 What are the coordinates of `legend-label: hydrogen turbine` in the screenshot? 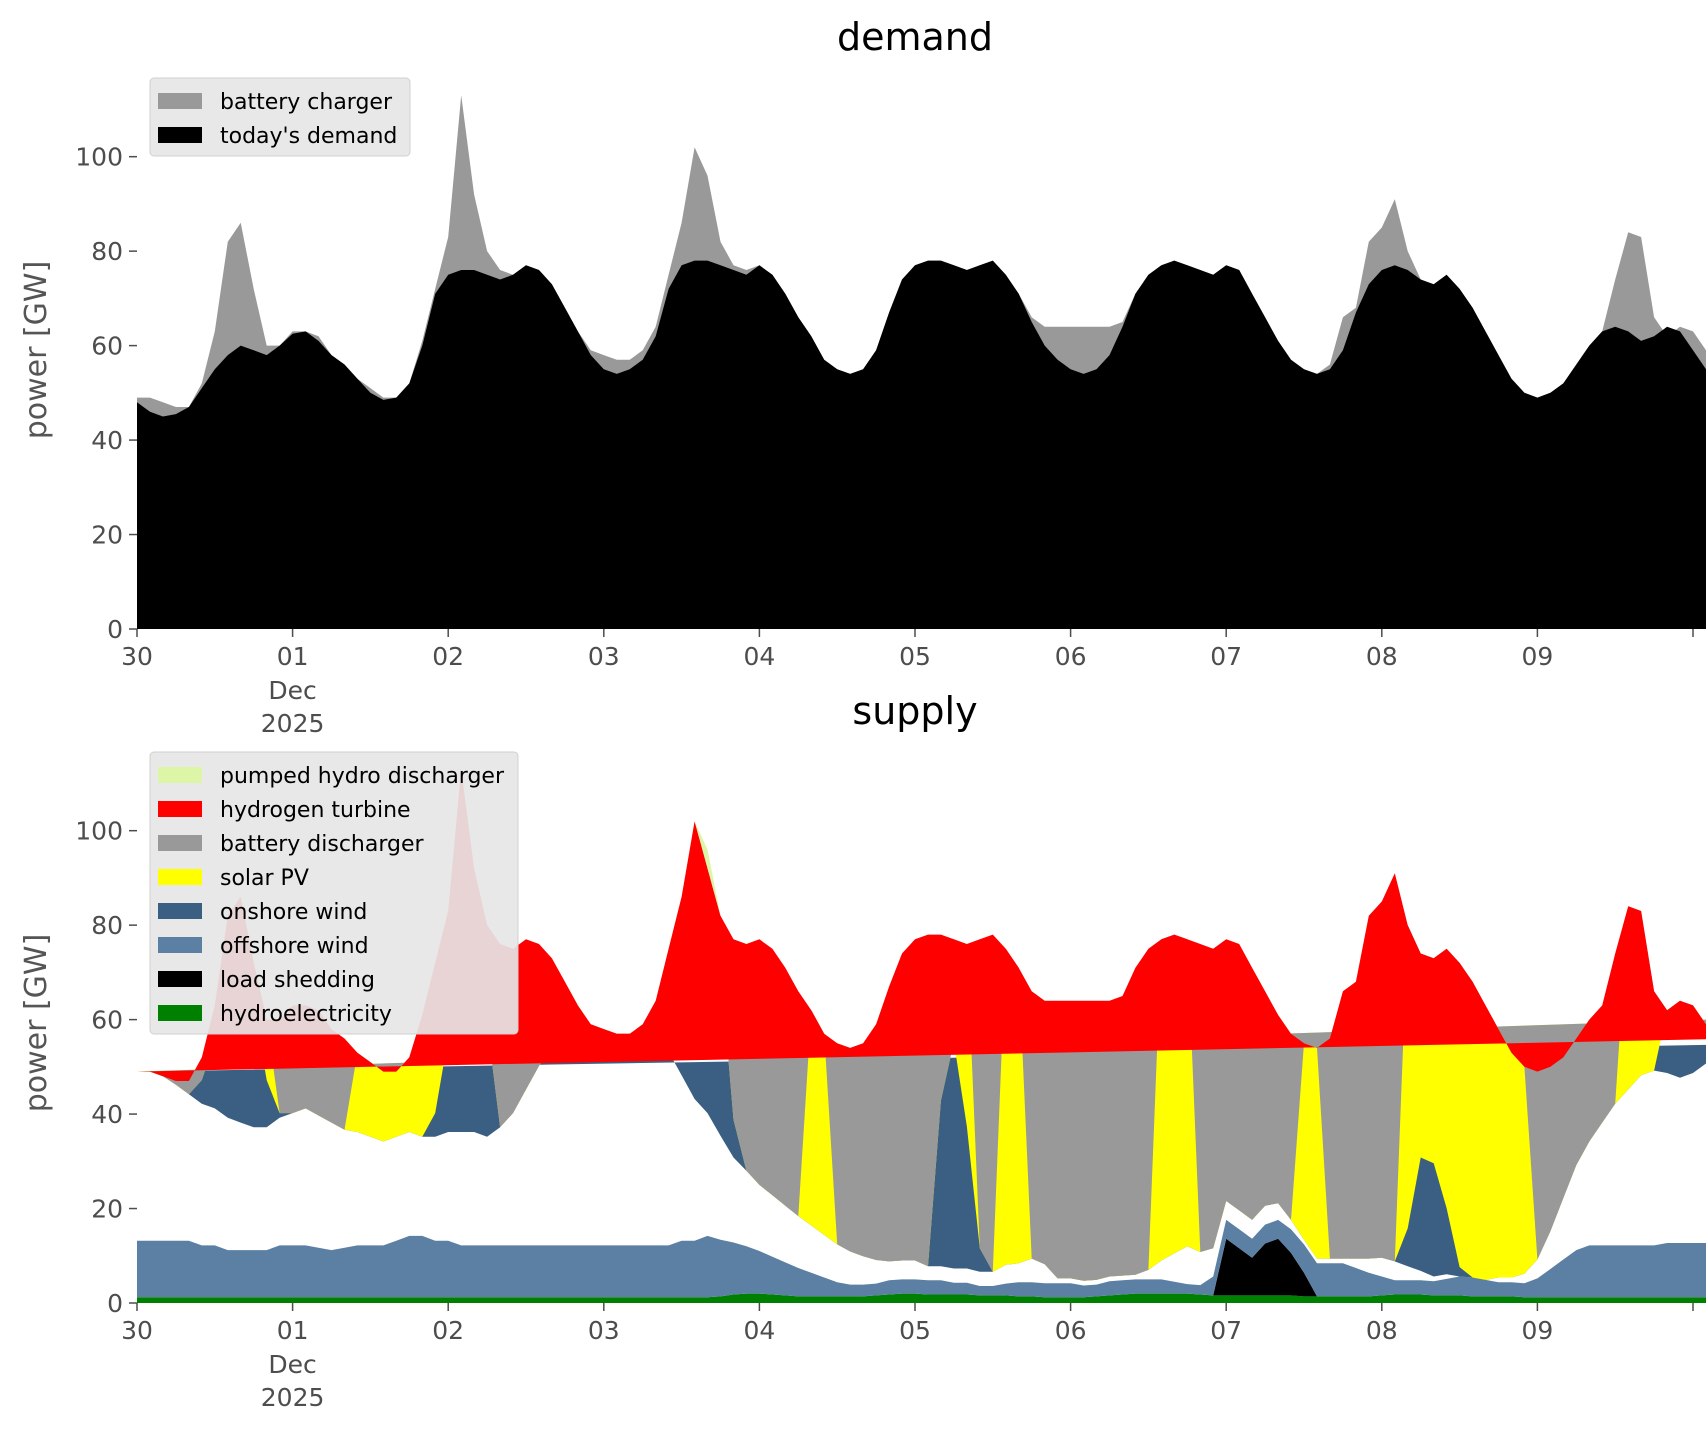 It's located at (315, 810).